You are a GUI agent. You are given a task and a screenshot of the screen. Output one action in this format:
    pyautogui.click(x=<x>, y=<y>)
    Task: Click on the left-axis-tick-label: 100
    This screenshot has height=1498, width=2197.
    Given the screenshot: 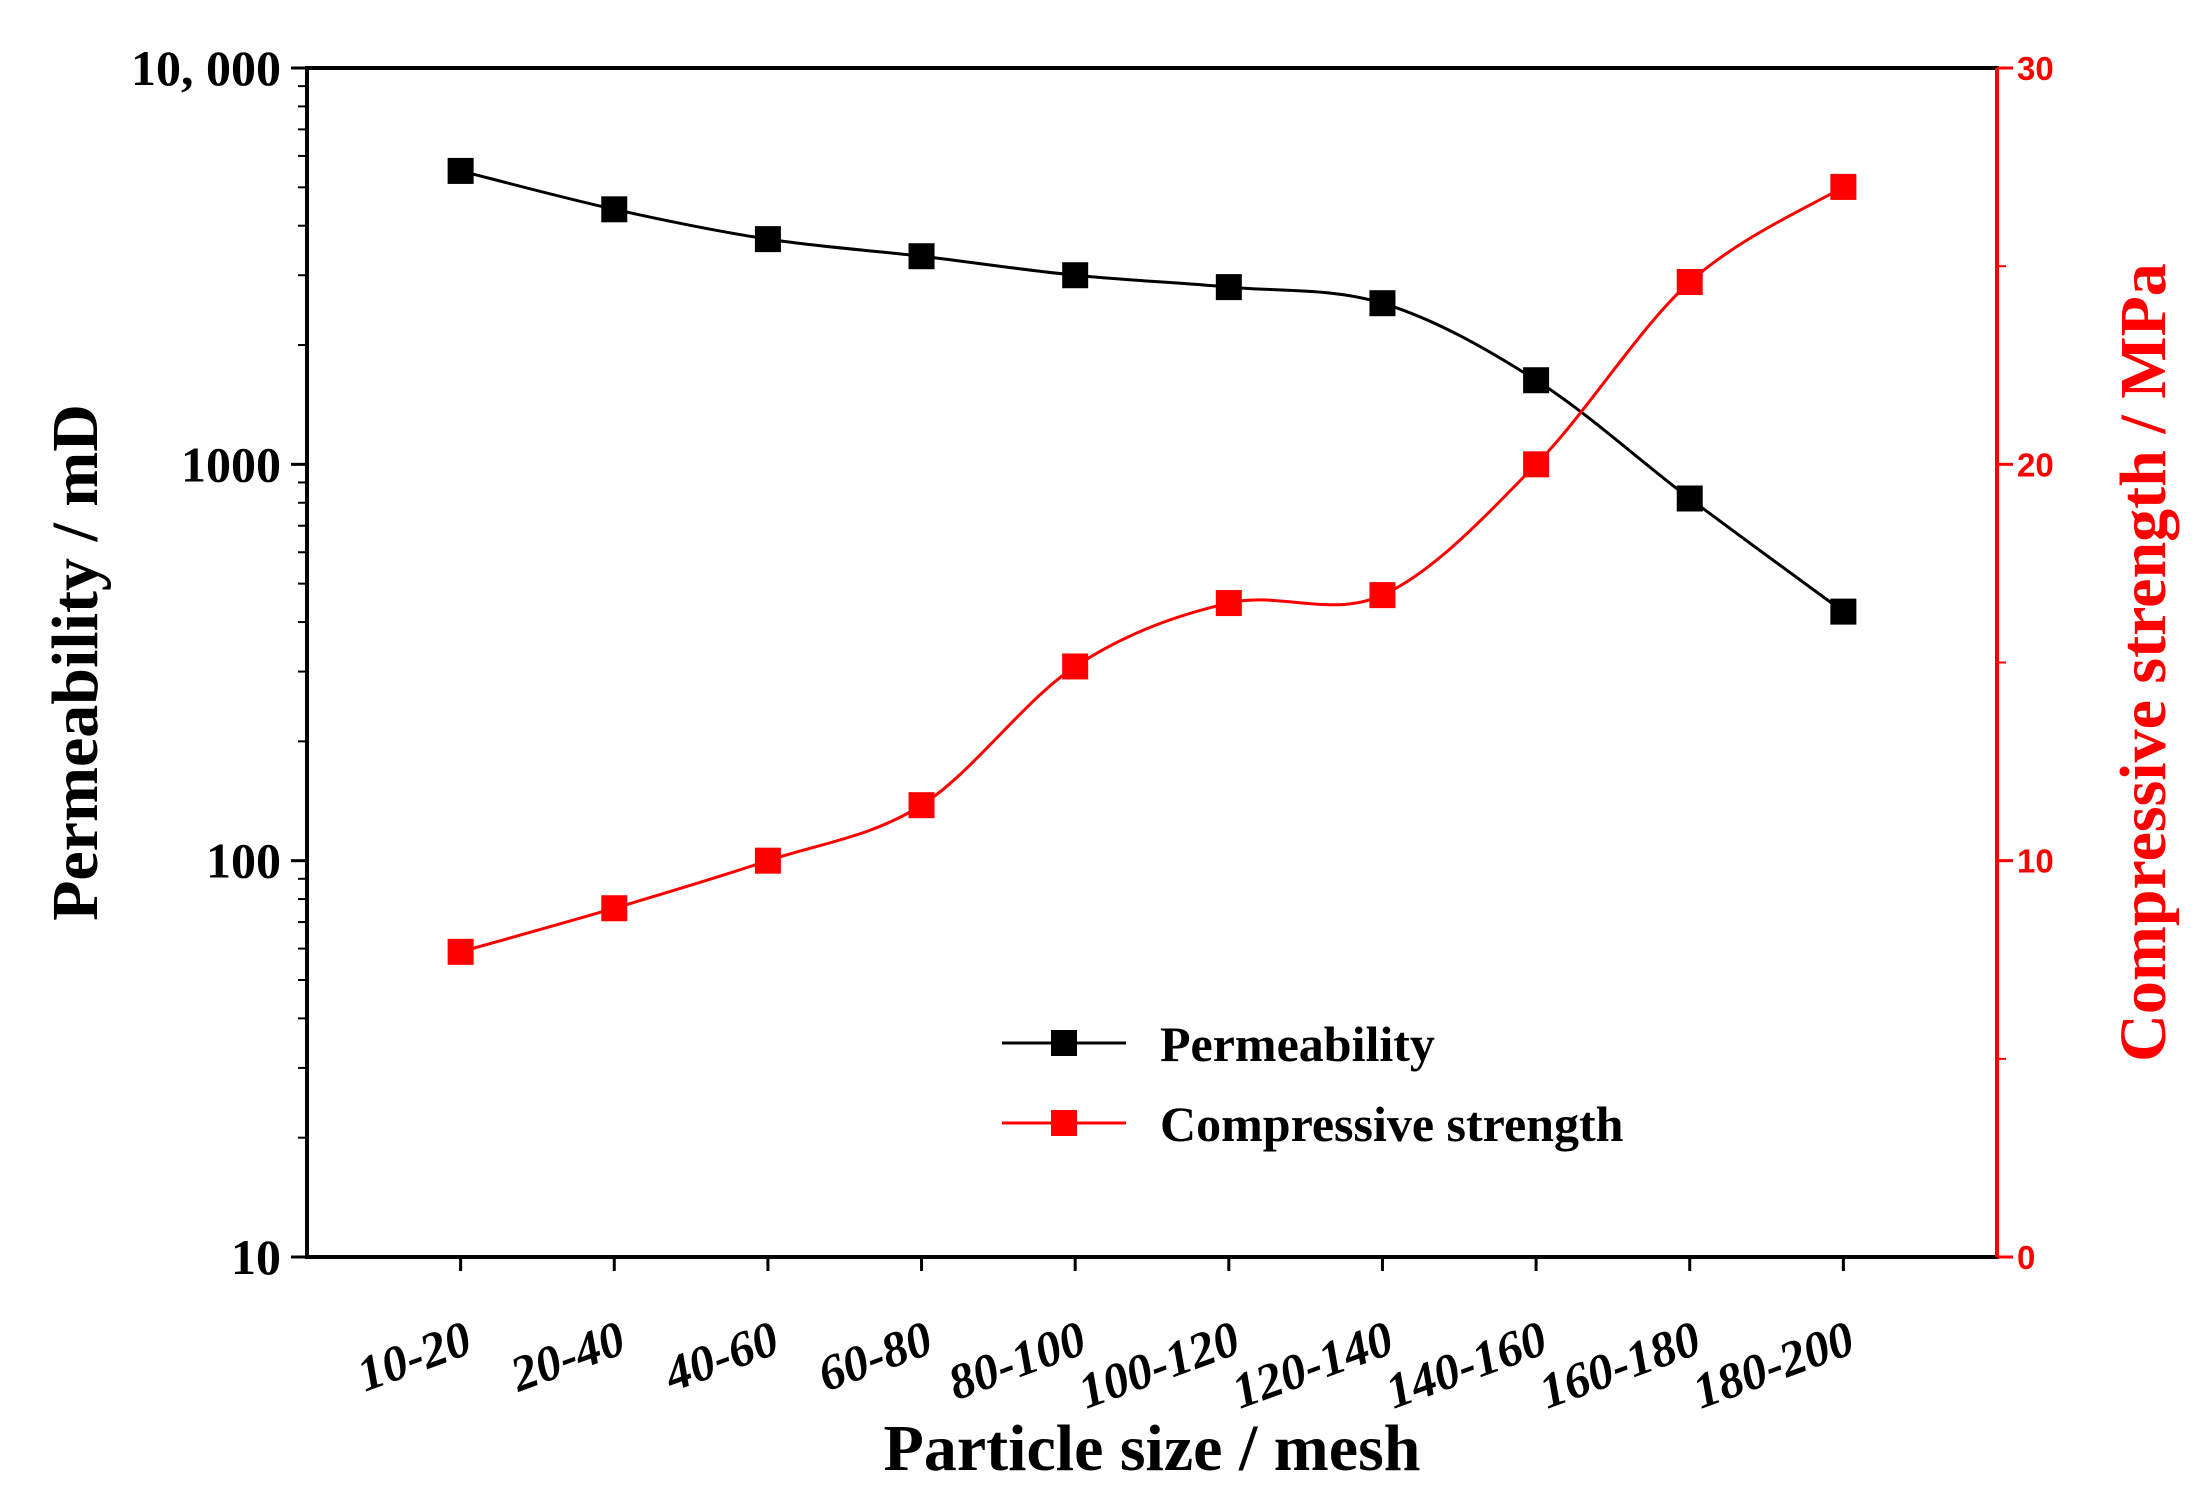 What is the action you would take?
    pyautogui.click(x=243, y=861)
    